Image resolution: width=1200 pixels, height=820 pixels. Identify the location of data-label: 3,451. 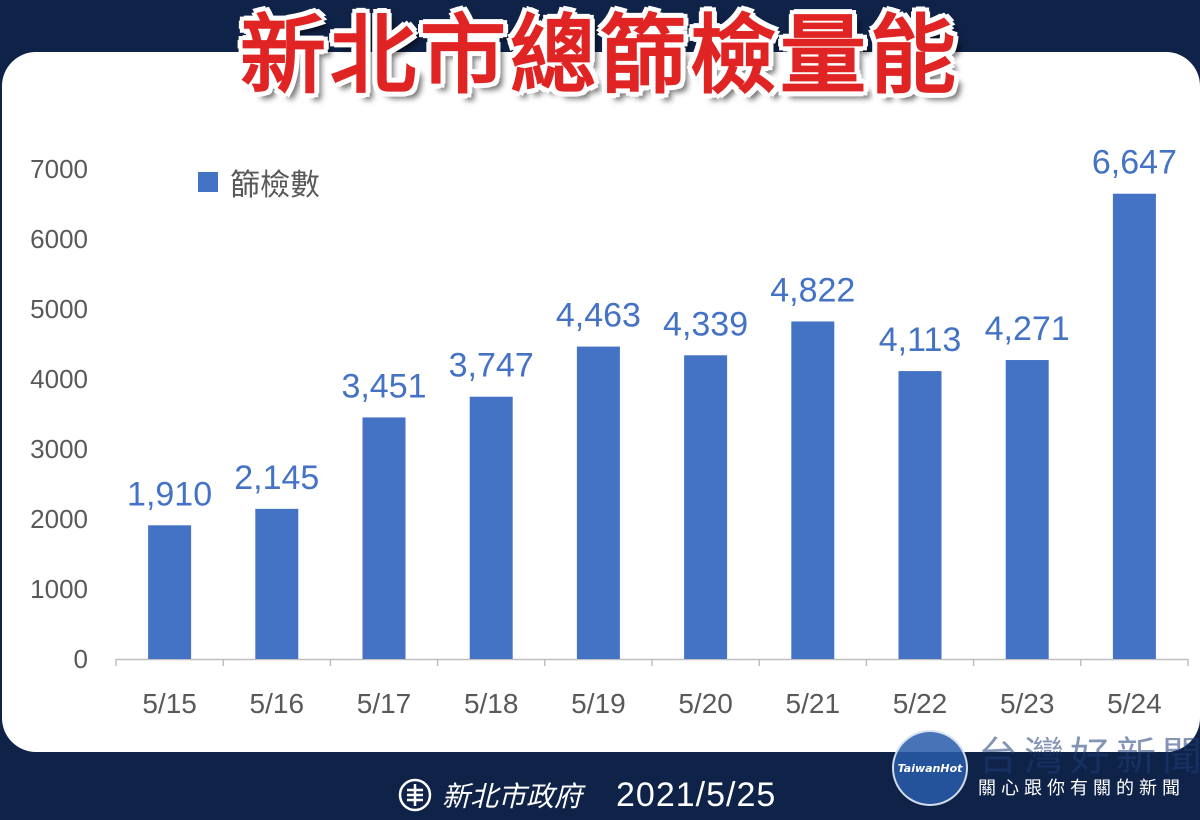
(383, 386).